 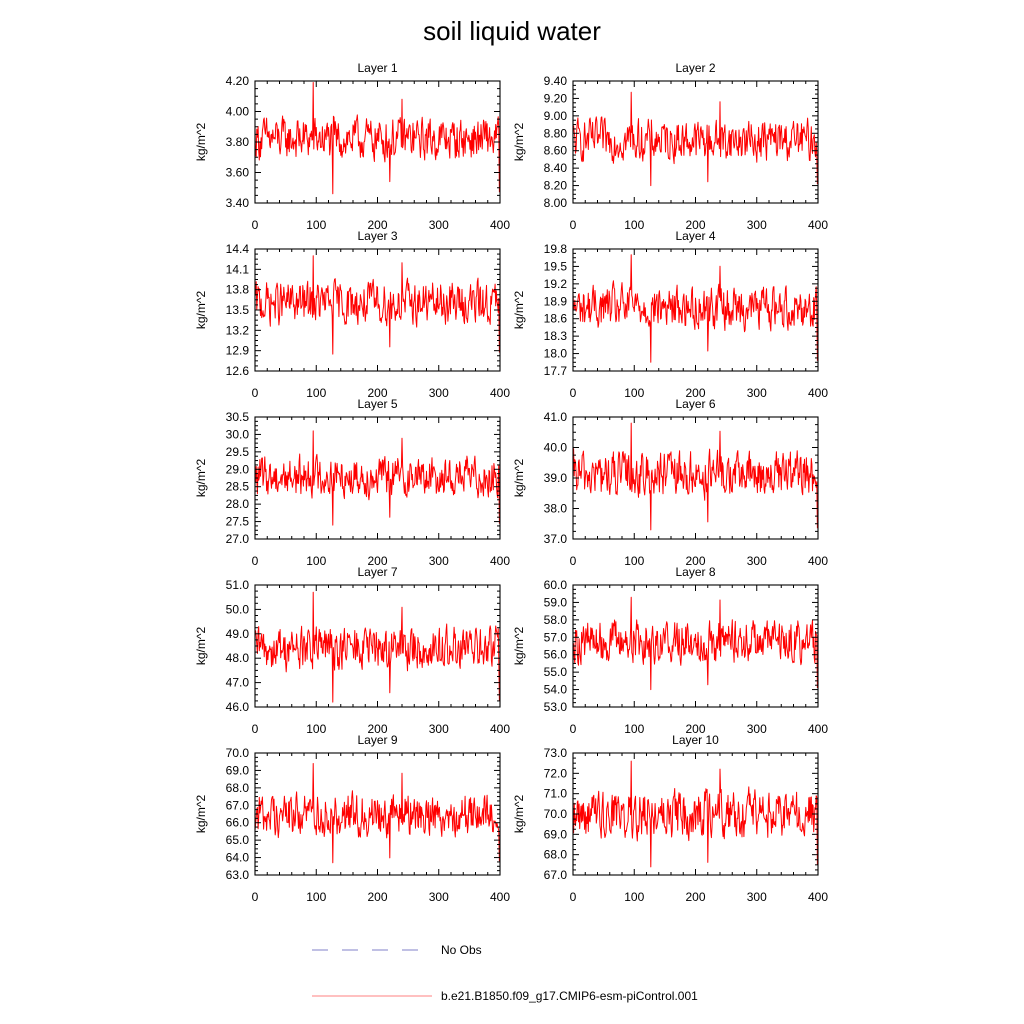 I want to click on x-tick-label-layer-10: 100, so click(x=634, y=897).